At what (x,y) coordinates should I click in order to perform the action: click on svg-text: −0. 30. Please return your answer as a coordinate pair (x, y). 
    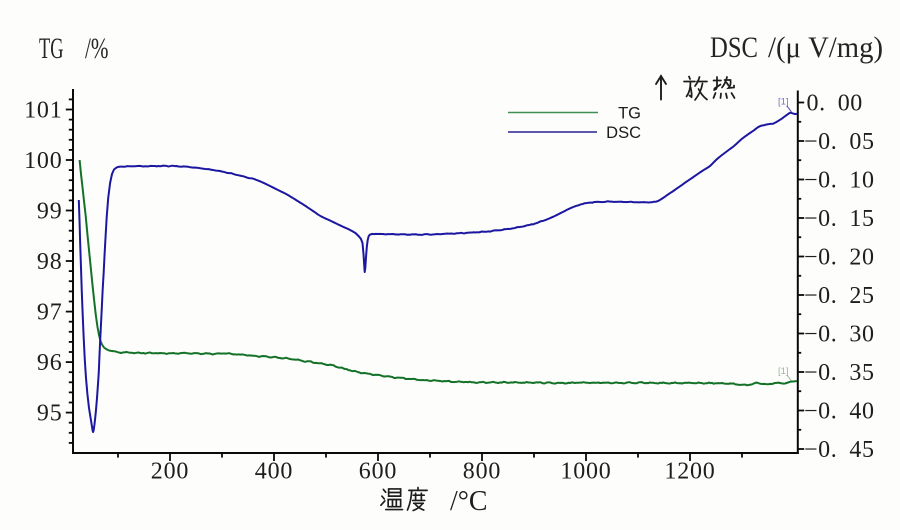
    Looking at the image, I should click on (839, 335).